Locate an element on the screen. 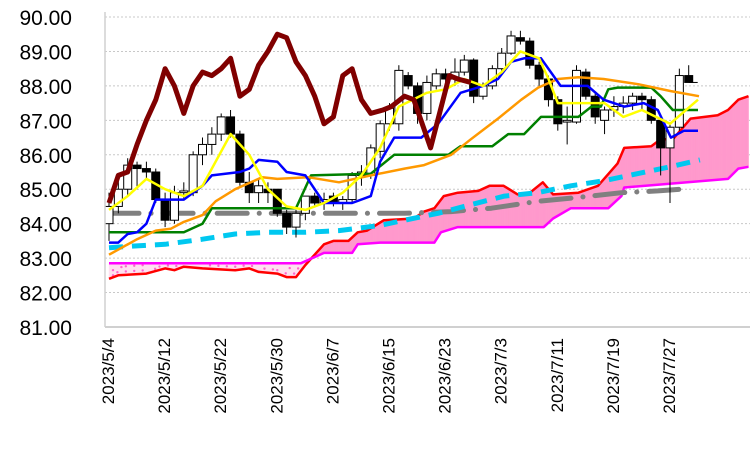 The height and width of the screenshot is (469, 754). y-tick-label: 81.00 is located at coordinates (45, 328).